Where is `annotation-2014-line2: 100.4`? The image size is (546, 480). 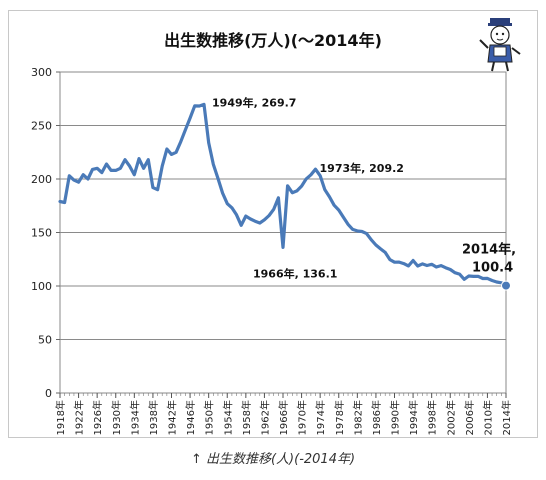
annotation-2014-line2: 100.4 is located at coordinates (492, 268).